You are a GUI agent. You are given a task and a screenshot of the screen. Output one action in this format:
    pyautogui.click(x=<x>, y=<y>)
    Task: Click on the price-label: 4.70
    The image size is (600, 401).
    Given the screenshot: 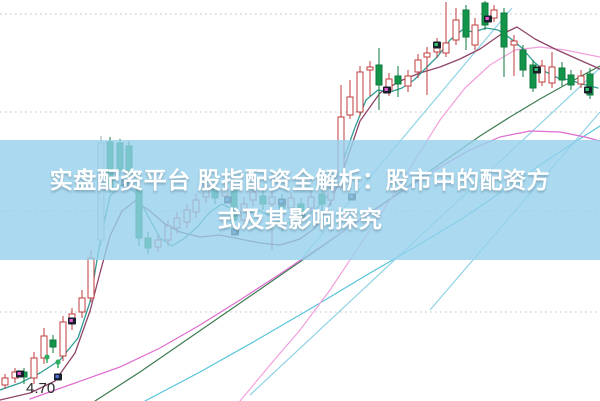 What is the action you would take?
    pyautogui.click(x=41, y=388)
    